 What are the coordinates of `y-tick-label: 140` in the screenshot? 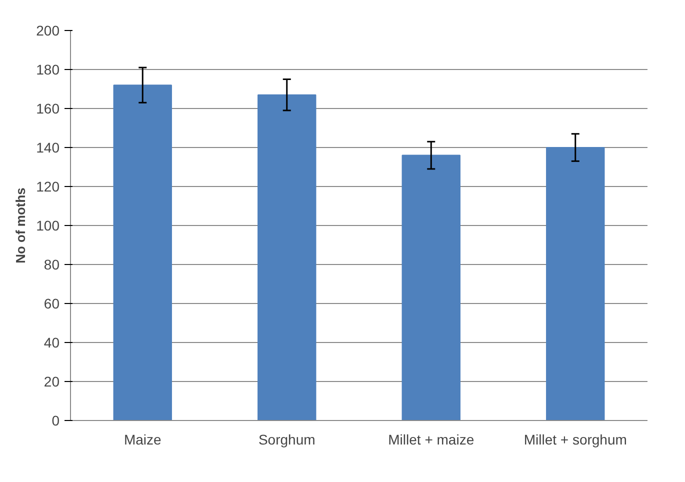 It's located at (48, 148).